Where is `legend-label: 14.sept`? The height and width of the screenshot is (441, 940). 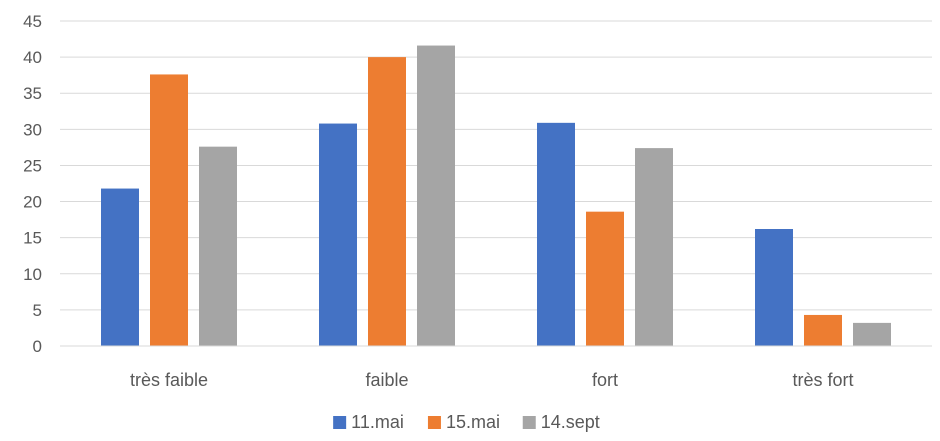
legend-label: 14.sept is located at coordinates (570, 422).